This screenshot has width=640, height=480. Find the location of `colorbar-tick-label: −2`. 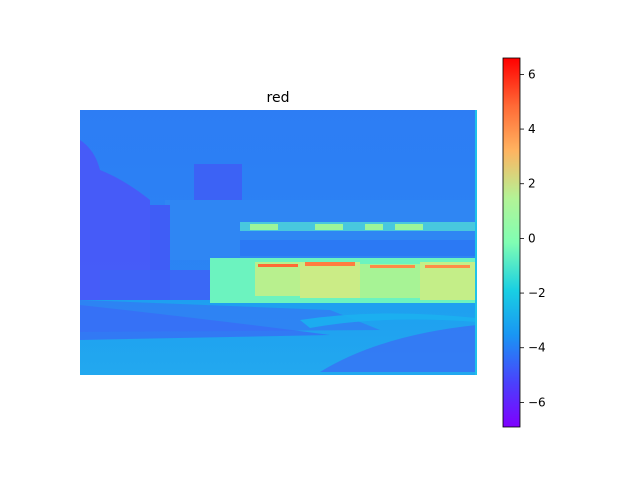

colorbar-tick-label: −2 is located at coordinates (537, 293).